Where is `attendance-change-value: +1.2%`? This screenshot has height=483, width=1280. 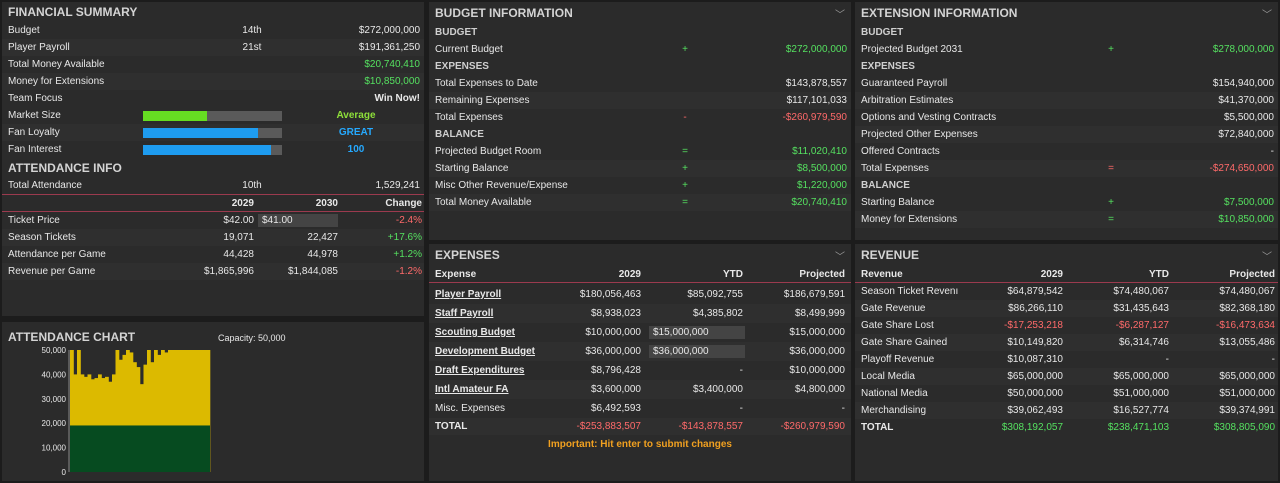
attendance-change-value: +1.2% is located at coordinates (407, 254).